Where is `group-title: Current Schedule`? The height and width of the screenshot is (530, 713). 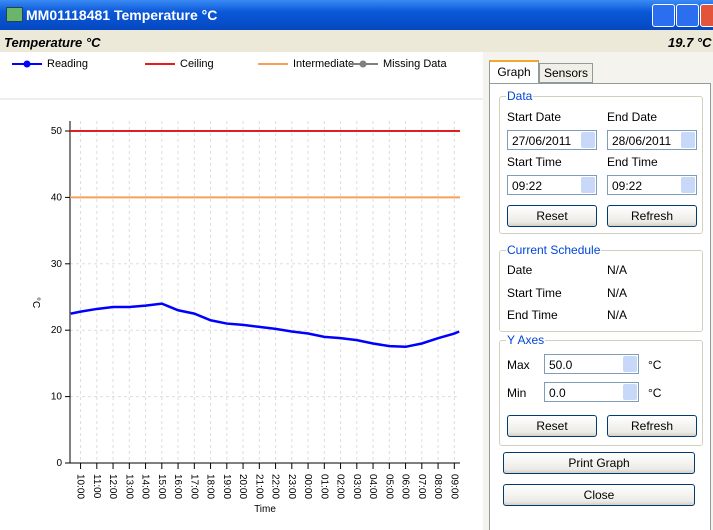
group-title: Current Schedule is located at coordinates (554, 250).